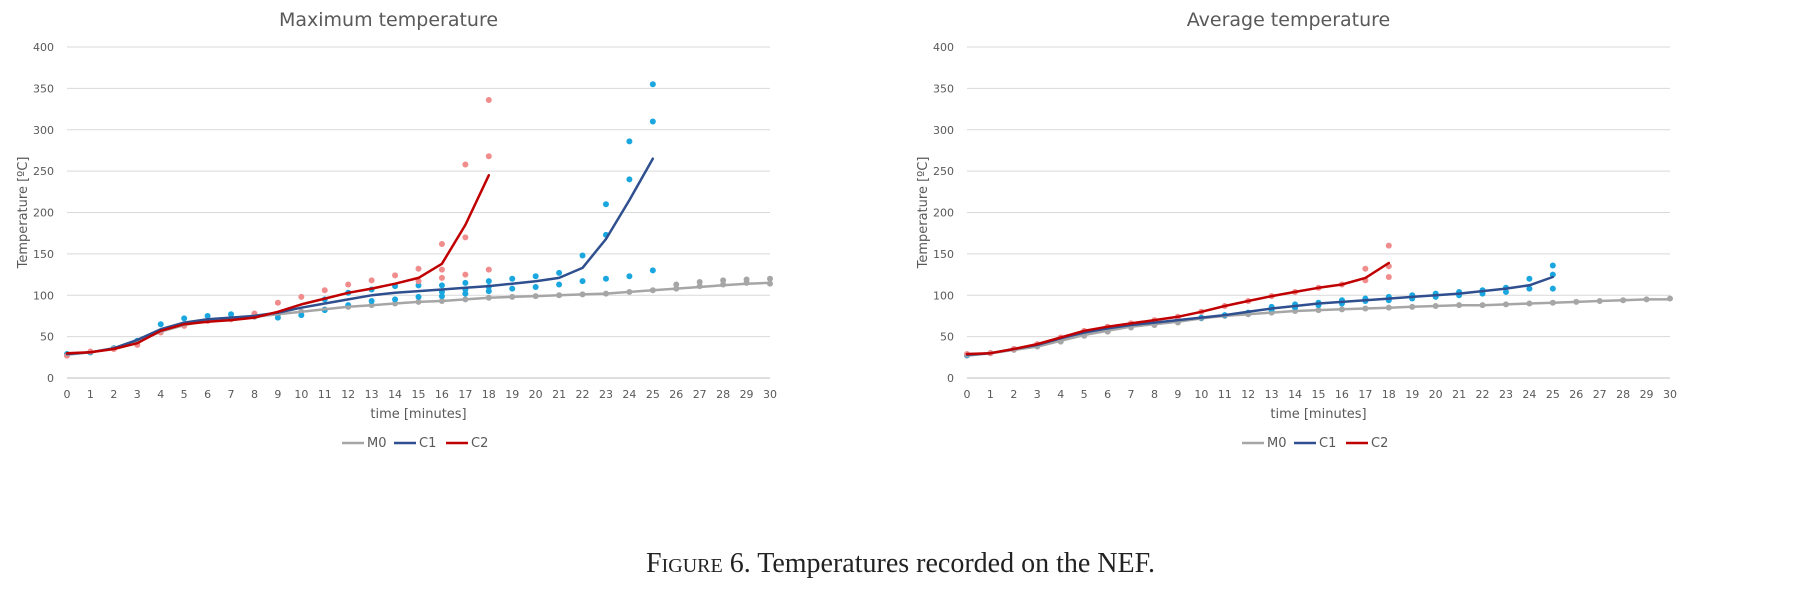  Describe the element at coordinates (700, 394) in the screenshot. I see `x-tick-label: 27` at that location.